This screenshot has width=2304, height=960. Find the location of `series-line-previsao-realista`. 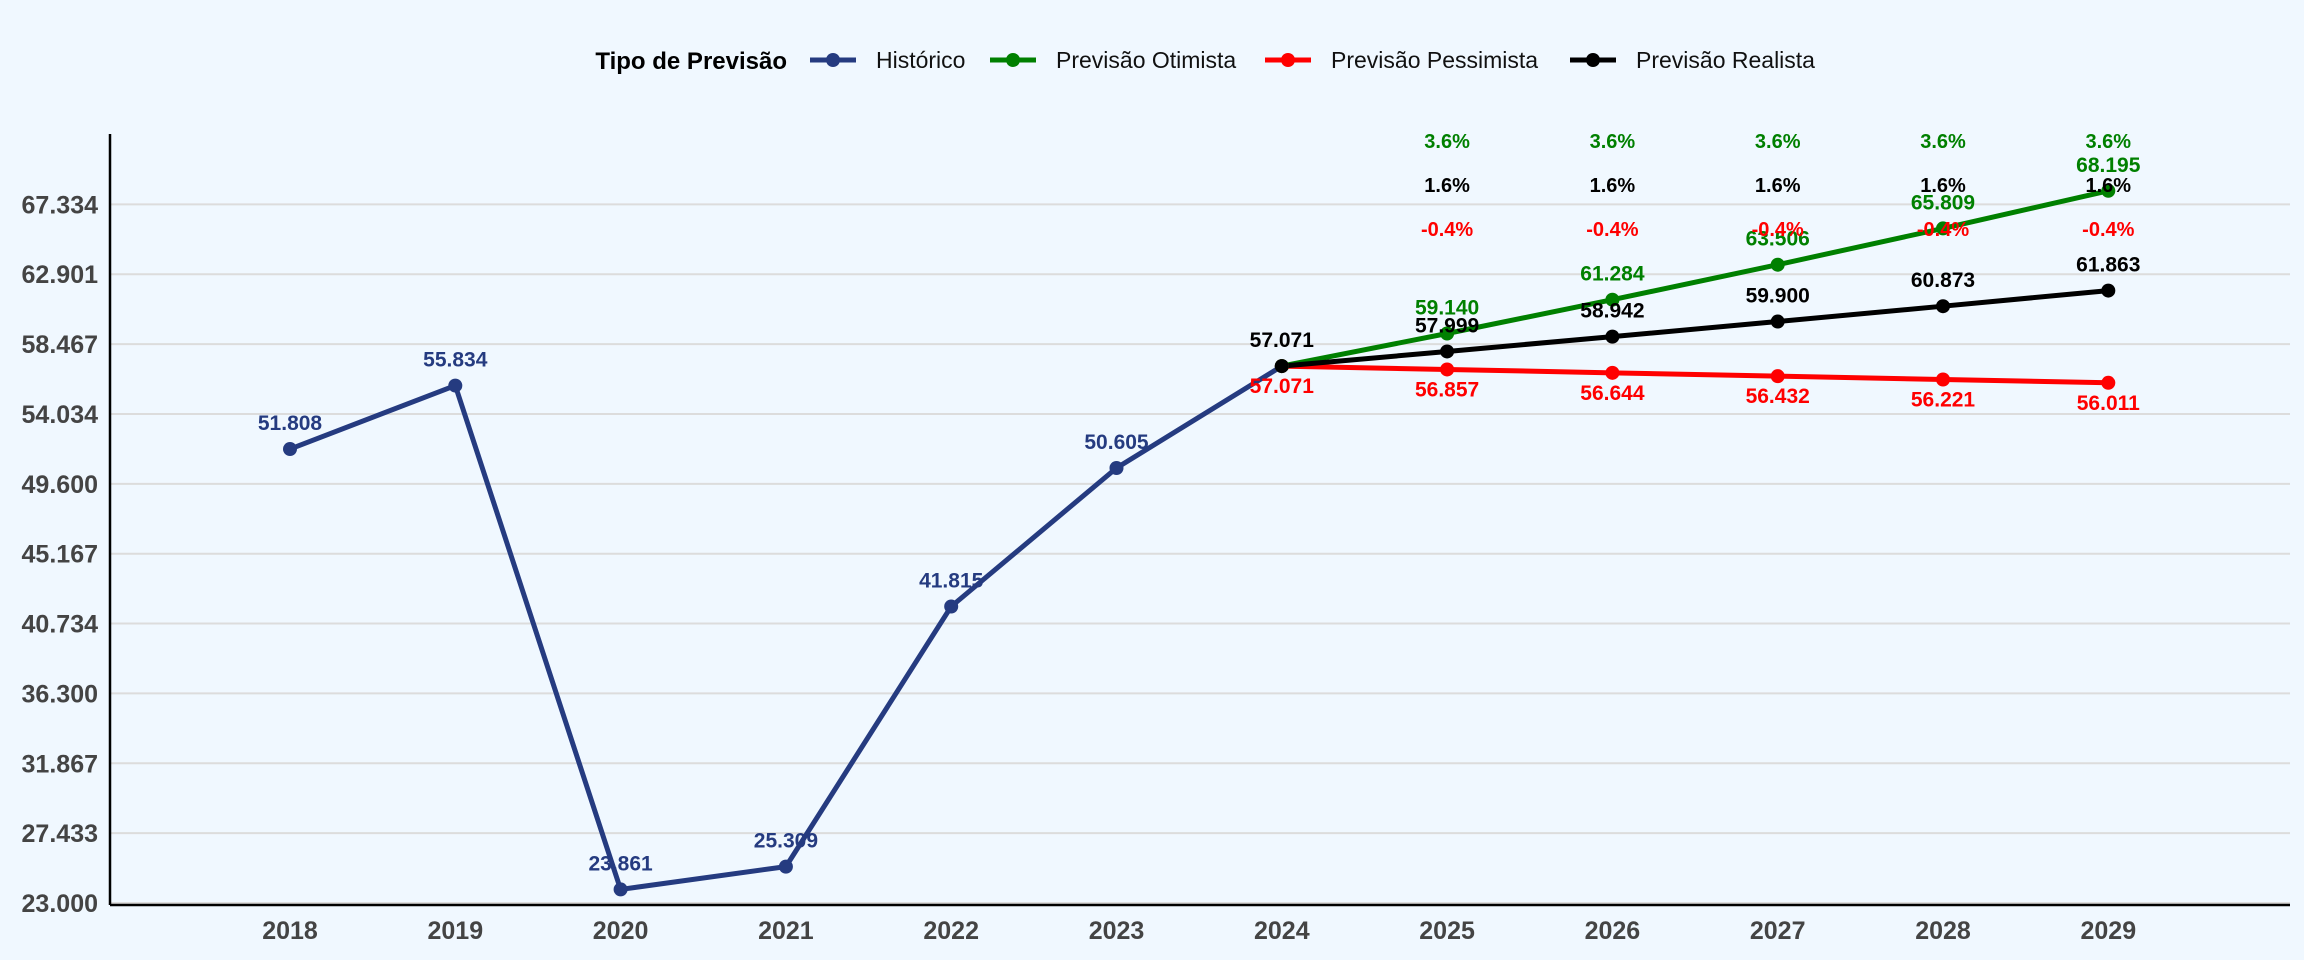

series-line-previsao-realista is located at coordinates (1695, 328).